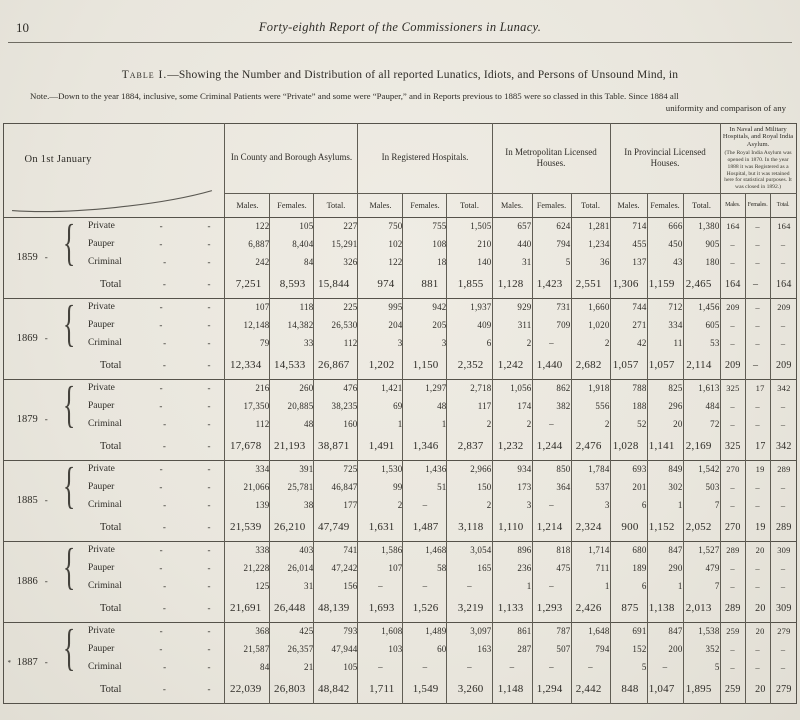 The height and width of the screenshot is (720, 800). What do you see at coordinates (551, 244) in the screenshot?
I see `data-cell: 794` at bounding box center [551, 244].